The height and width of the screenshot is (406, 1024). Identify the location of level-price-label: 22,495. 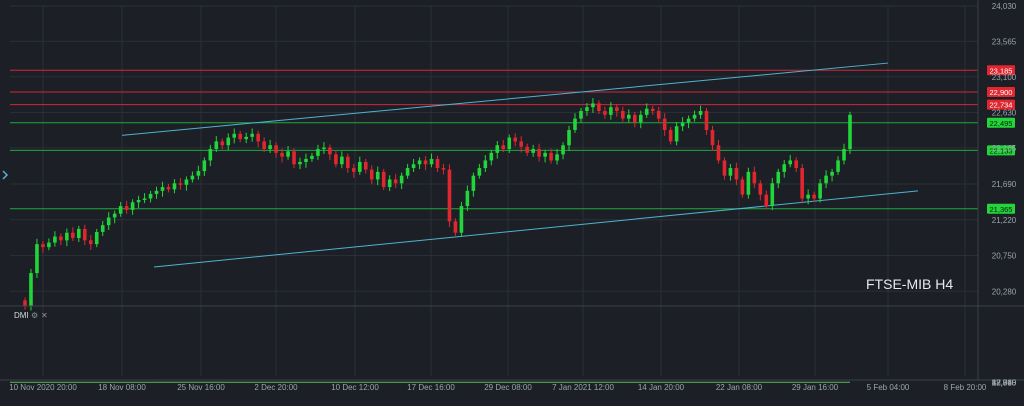
(1001, 123).